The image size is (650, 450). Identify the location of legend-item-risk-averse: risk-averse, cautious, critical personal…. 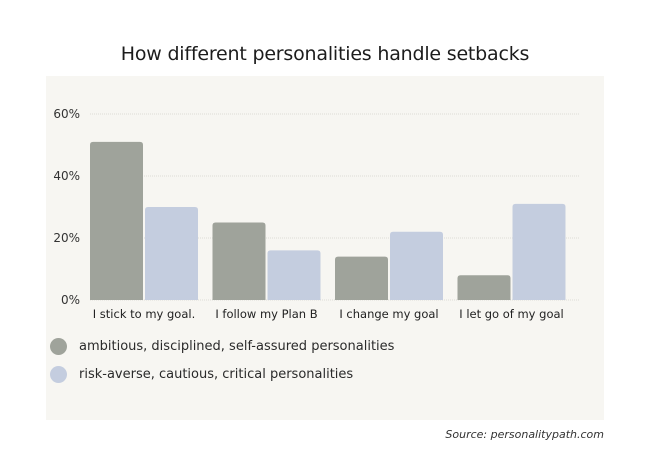
(201, 374).